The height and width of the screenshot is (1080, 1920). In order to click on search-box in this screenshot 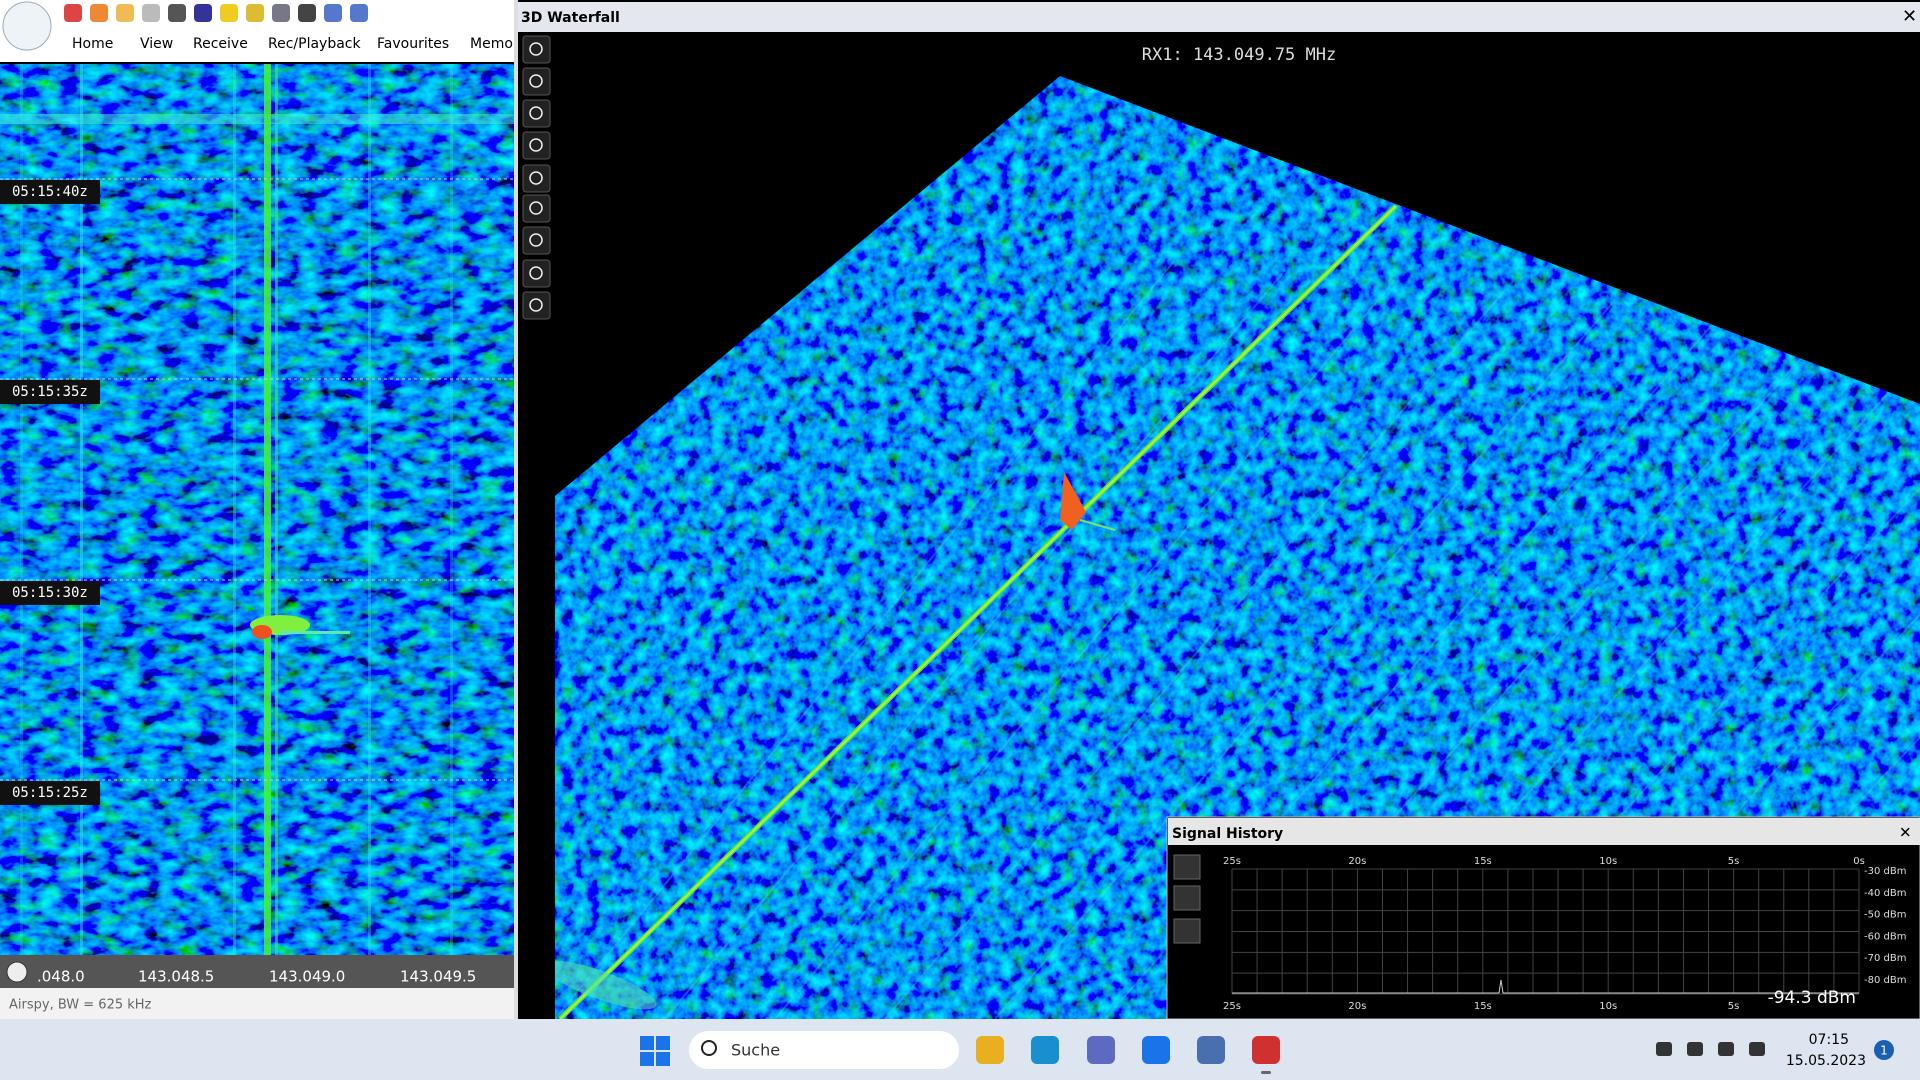, I will do `click(824, 1050)`.